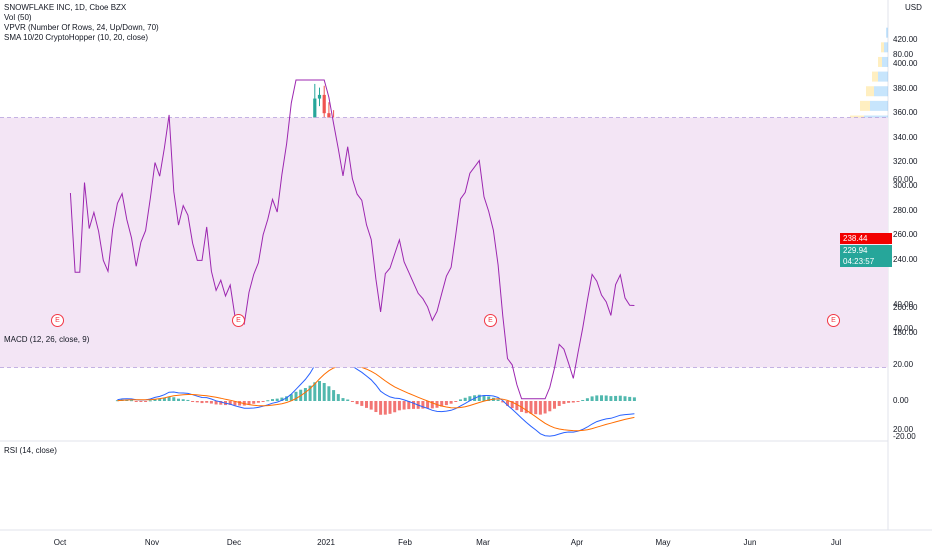 The image size is (932, 550). What do you see at coordinates (663, 542) in the screenshot?
I see `time-axis-label: May` at bounding box center [663, 542].